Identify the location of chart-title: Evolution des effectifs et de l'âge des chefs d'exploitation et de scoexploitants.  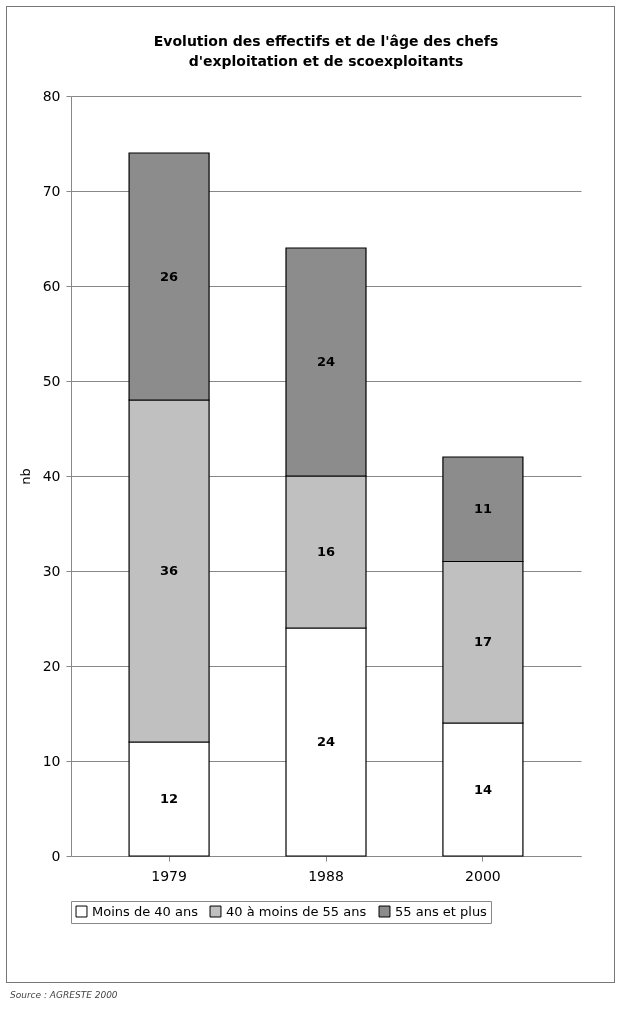
(326, 51).